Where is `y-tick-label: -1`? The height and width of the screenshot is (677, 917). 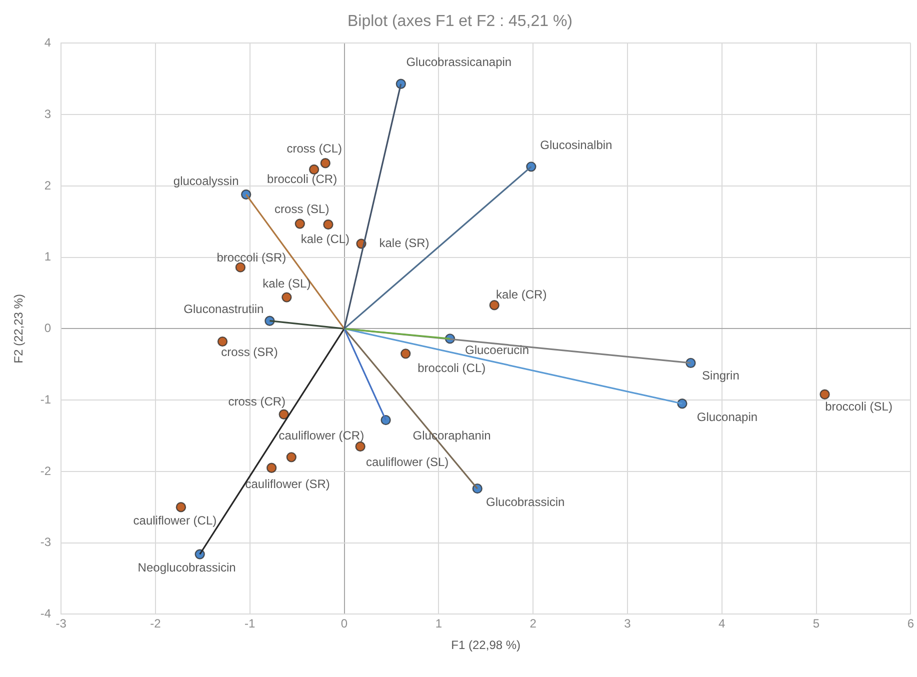 y-tick-label: -1 is located at coordinates (46, 399).